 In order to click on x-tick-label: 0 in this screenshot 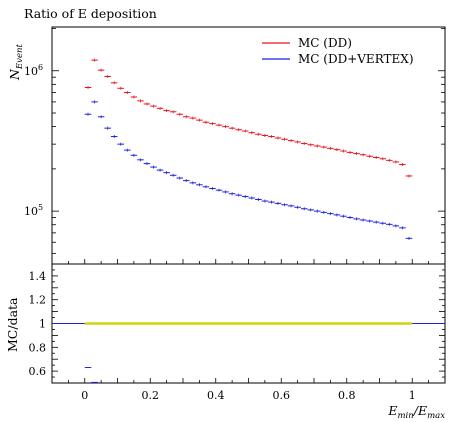, I will do `click(84, 395)`.